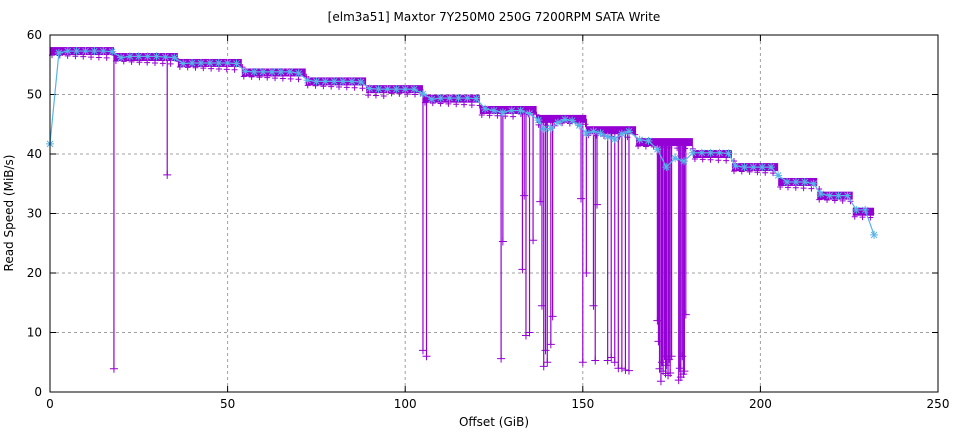 This screenshot has width=960, height=436. I want to click on y-tick-label: 40, so click(34, 154).